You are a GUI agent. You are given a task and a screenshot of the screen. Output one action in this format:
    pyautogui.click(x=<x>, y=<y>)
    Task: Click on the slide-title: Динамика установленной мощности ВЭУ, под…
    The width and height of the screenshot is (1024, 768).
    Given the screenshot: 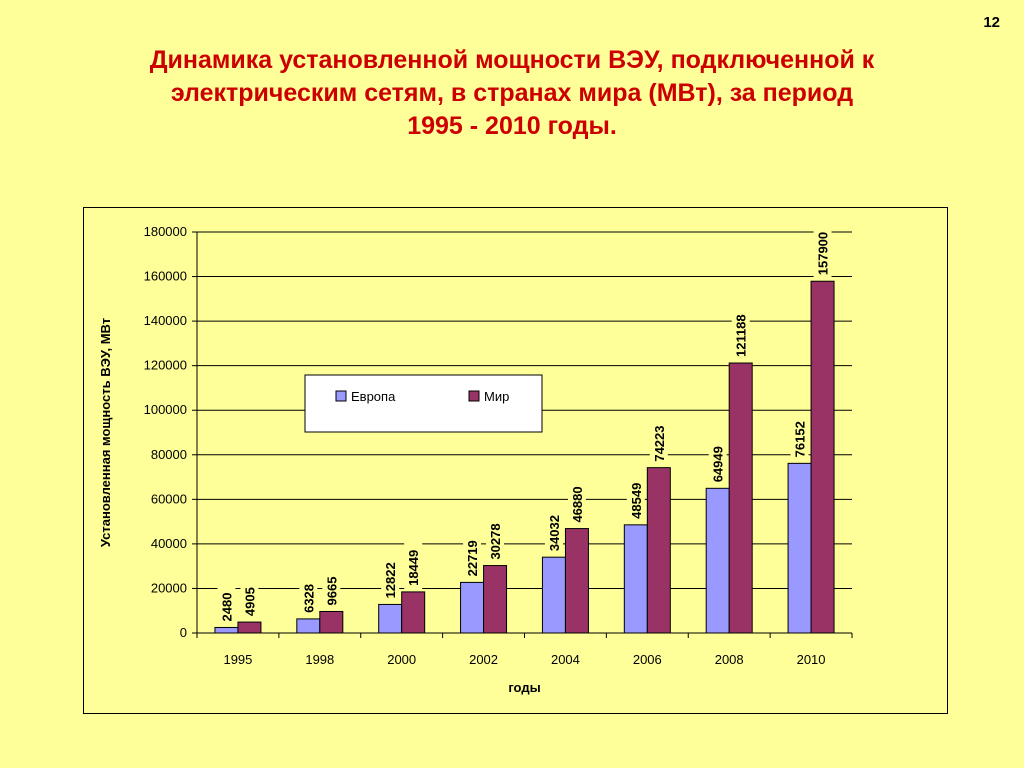 What is the action you would take?
    pyautogui.click(x=512, y=93)
    